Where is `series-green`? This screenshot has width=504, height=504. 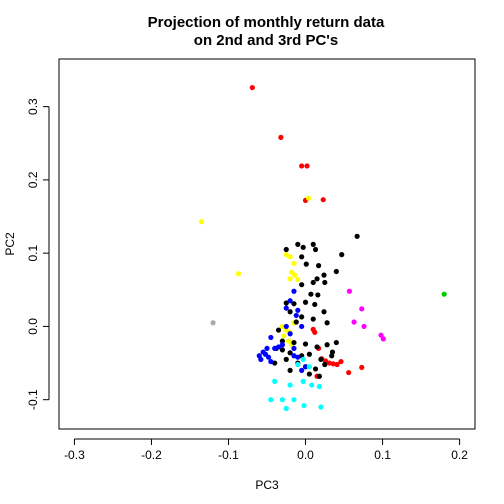
series-green is located at coordinates (444, 294).